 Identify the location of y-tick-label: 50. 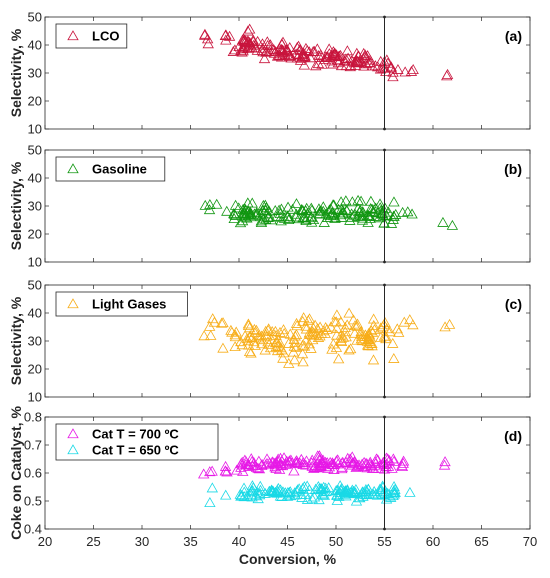
(35, 150).